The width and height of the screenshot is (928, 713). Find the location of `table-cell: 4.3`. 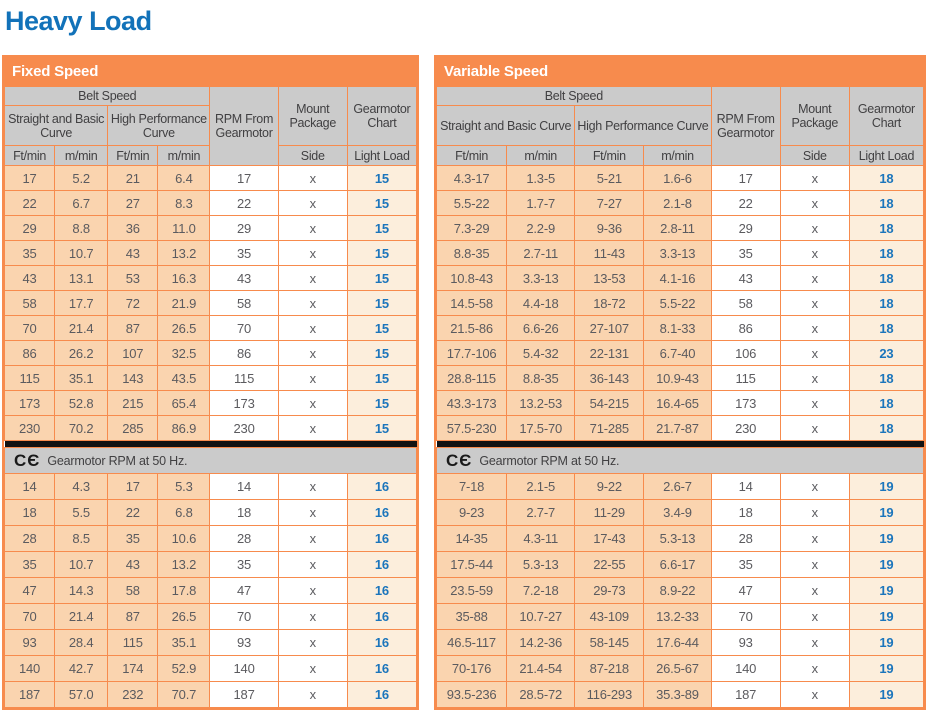

table-cell: 4.3 is located at coordinates (81, 486).